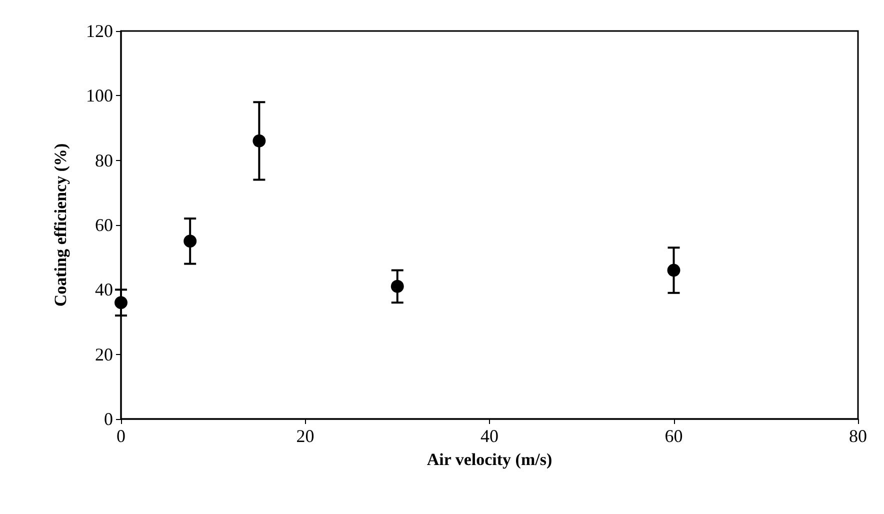  What do you see at coordinates (121, 436) in the screenshot?
I see `x-tick-label: 0` at bounding box center [121, 436].